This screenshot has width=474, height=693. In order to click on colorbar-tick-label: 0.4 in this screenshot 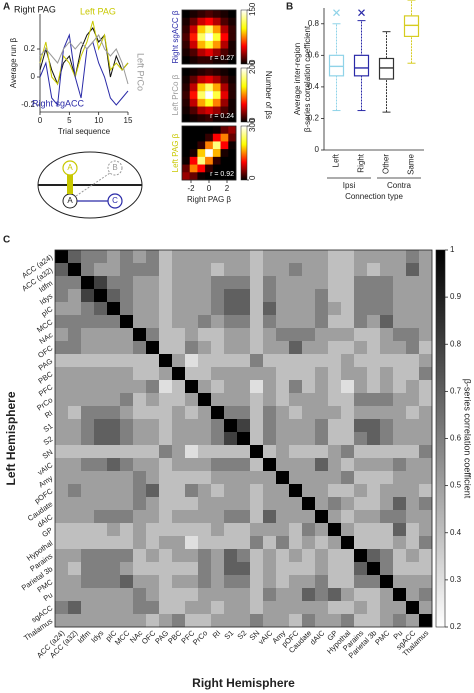, I will do `click(456, 532)`.